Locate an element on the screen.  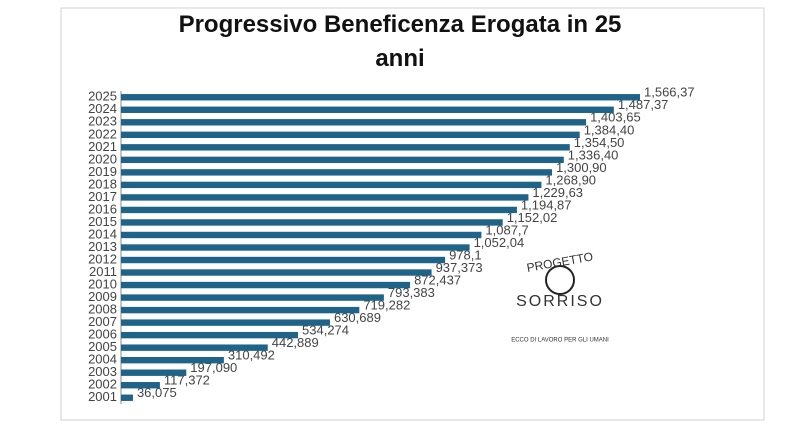
y-tick-label: 2001 is located at coordinates (102, 396).